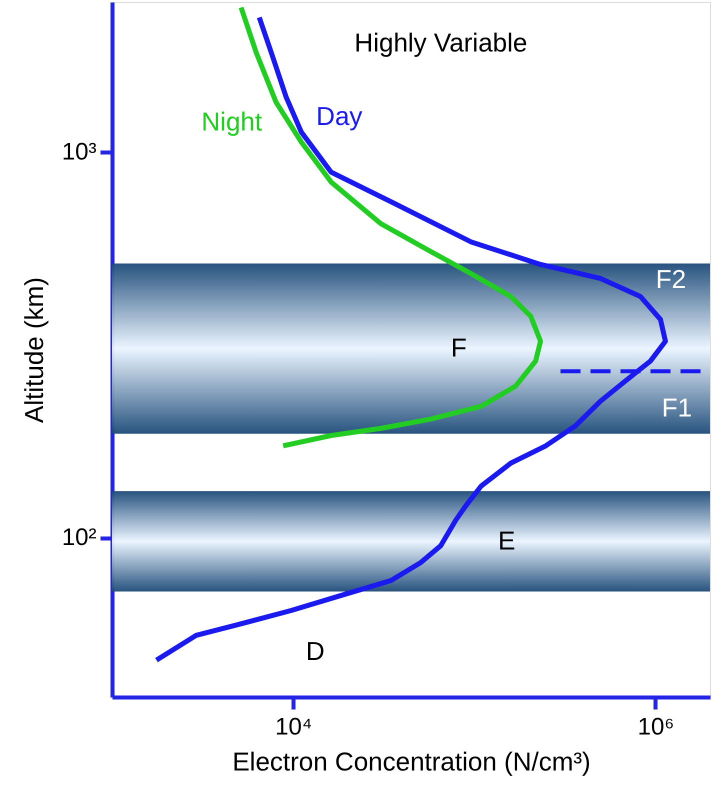  I want to click on x-axis-title: Electron Concentration (N/cm³), so click(411, 761).